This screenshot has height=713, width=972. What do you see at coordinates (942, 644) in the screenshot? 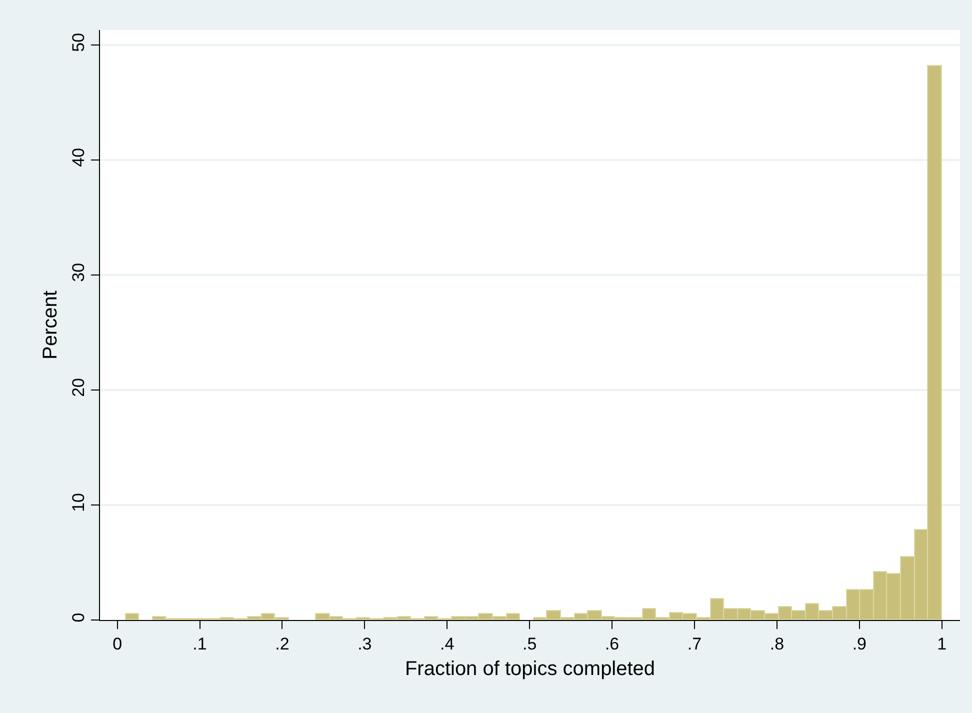
I see `x-tick-label: 1` at bounding box center [942, 644].